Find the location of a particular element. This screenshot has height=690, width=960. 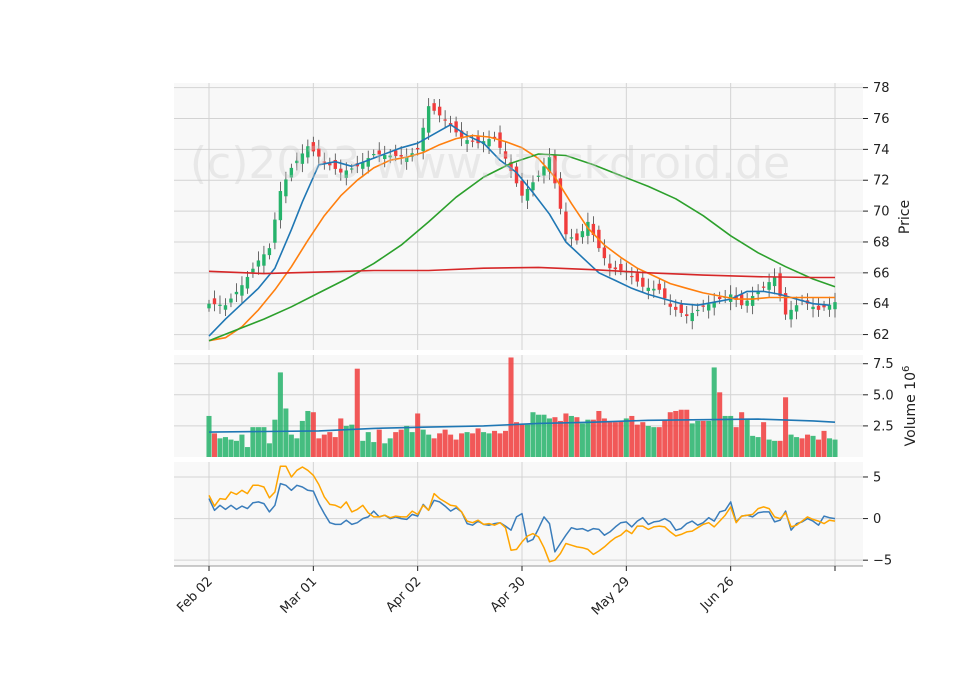

price-axis-tick-label: 74 is located at coordinates (881, 150).